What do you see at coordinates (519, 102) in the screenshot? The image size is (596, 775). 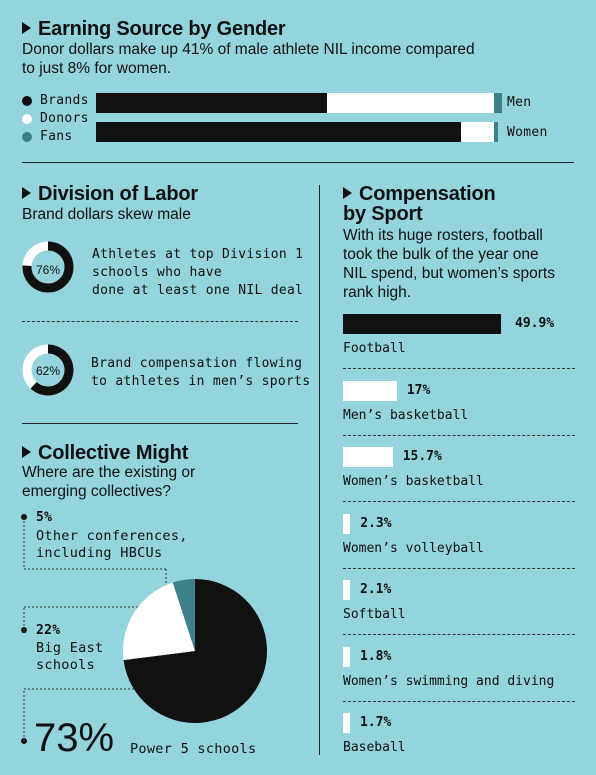 I see `bar-label-men: Men` at bounding box center [519, 102].